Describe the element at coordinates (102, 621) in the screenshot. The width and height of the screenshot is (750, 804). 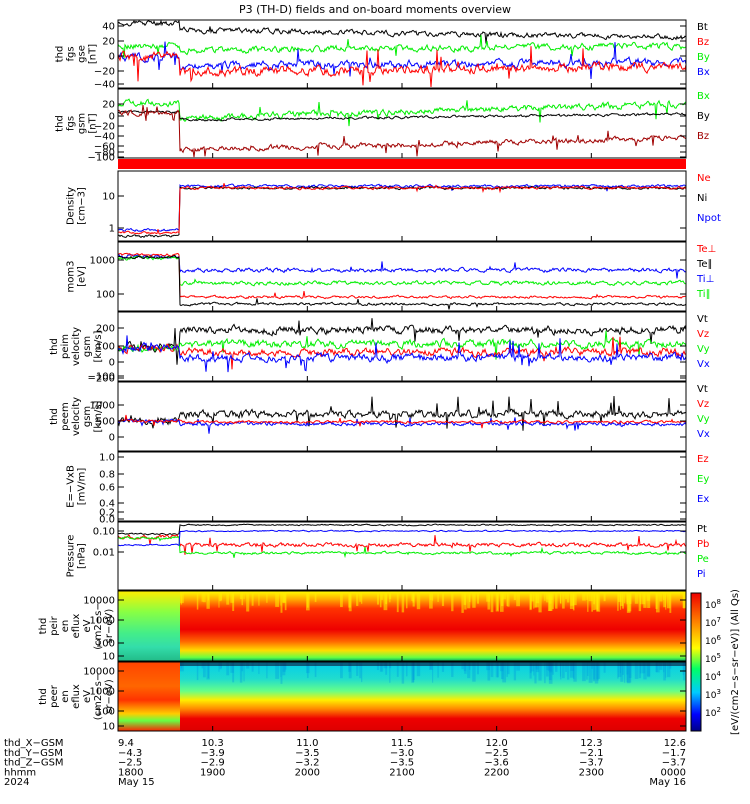
I see `ytick-label: 1000` at that location.